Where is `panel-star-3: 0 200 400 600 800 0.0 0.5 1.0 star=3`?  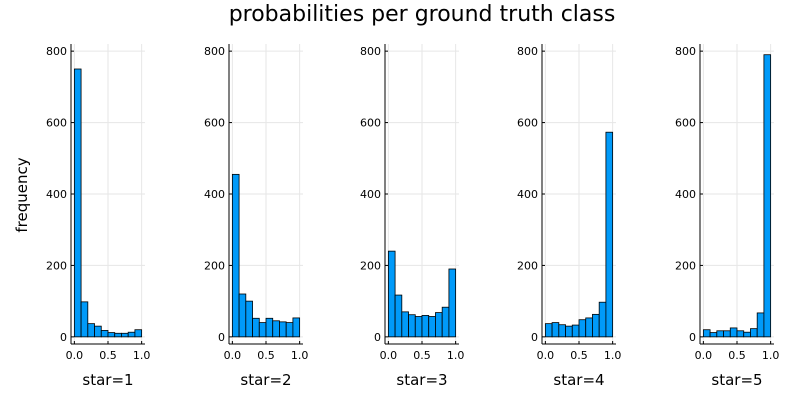 panel-star-3: 0 200 400 600 800 0.0 0.5 1.0 star=3 is located at coordinates (412, 216).